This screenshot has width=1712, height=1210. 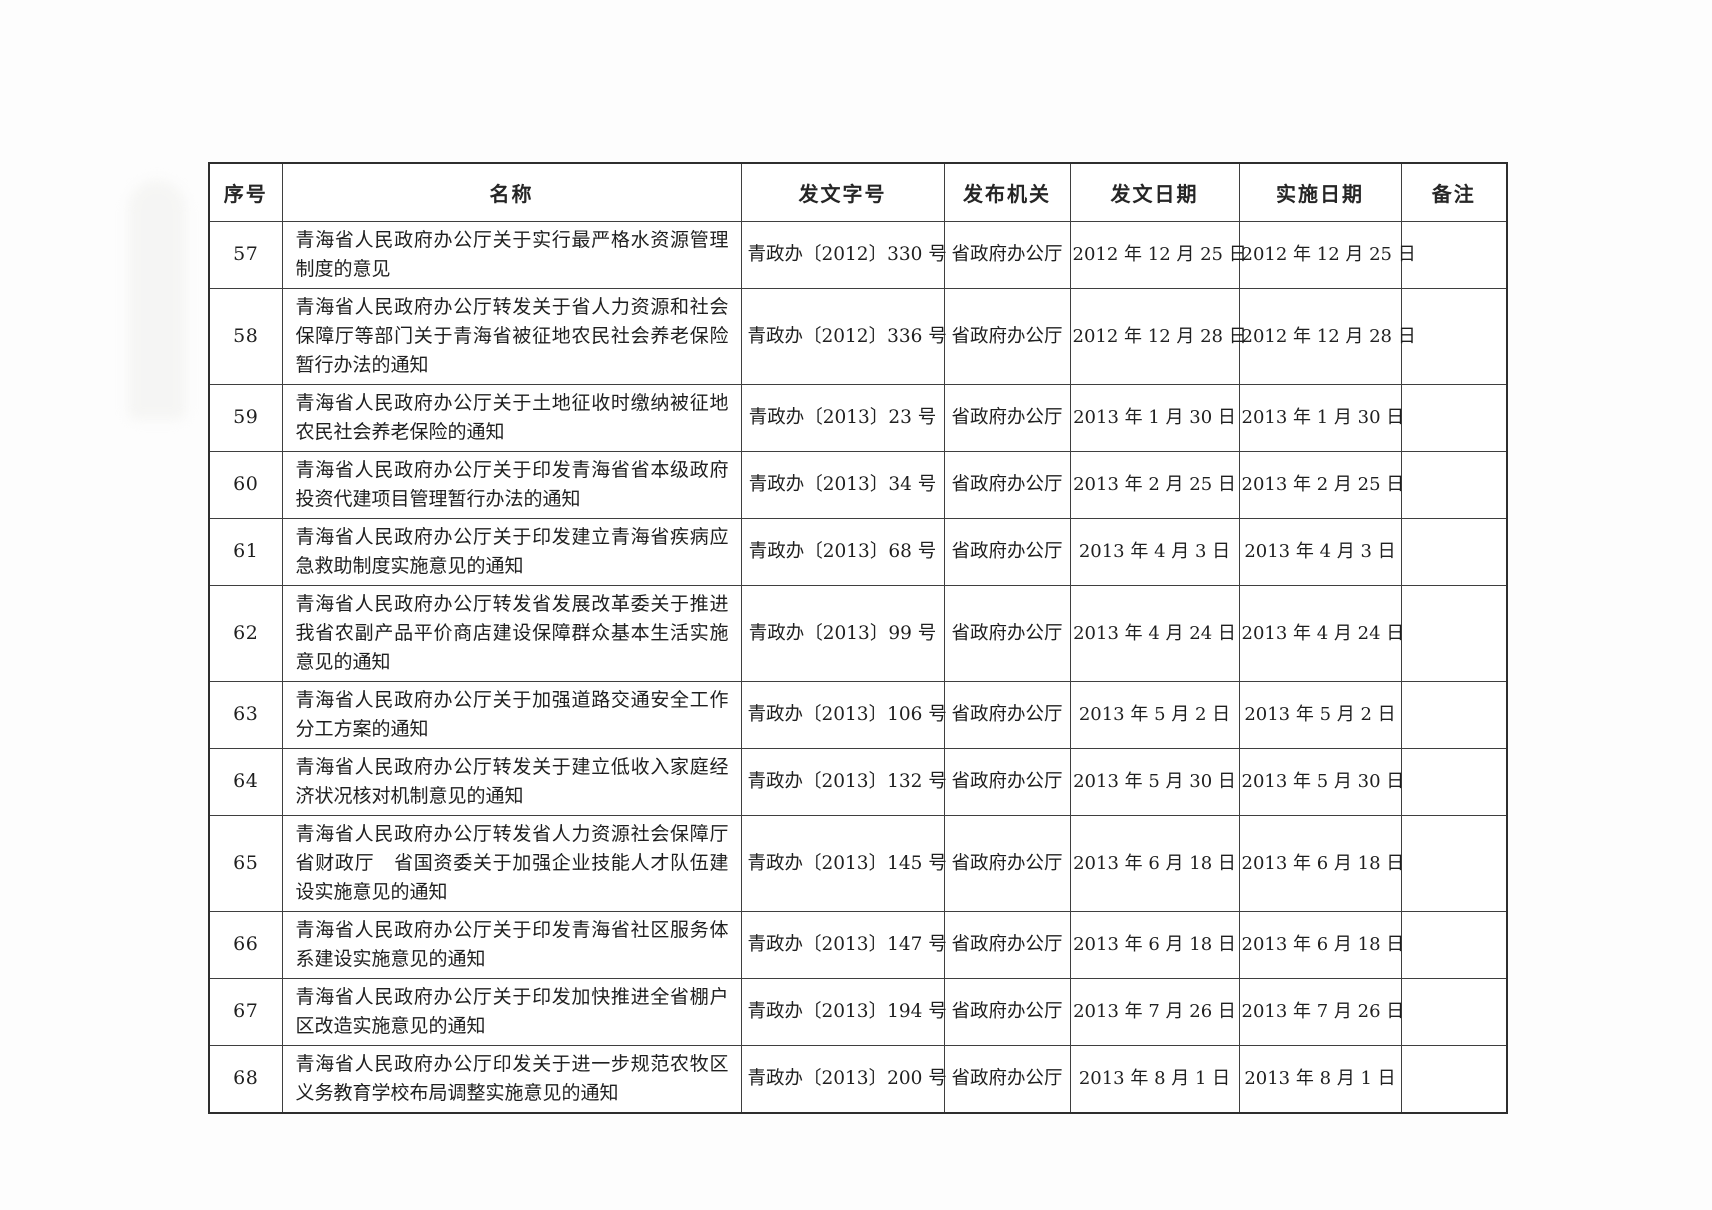 What do you see at coordinates (245, 944) in the screenshot?
I see `cell-index: 66` at bounding box center [245, 944].